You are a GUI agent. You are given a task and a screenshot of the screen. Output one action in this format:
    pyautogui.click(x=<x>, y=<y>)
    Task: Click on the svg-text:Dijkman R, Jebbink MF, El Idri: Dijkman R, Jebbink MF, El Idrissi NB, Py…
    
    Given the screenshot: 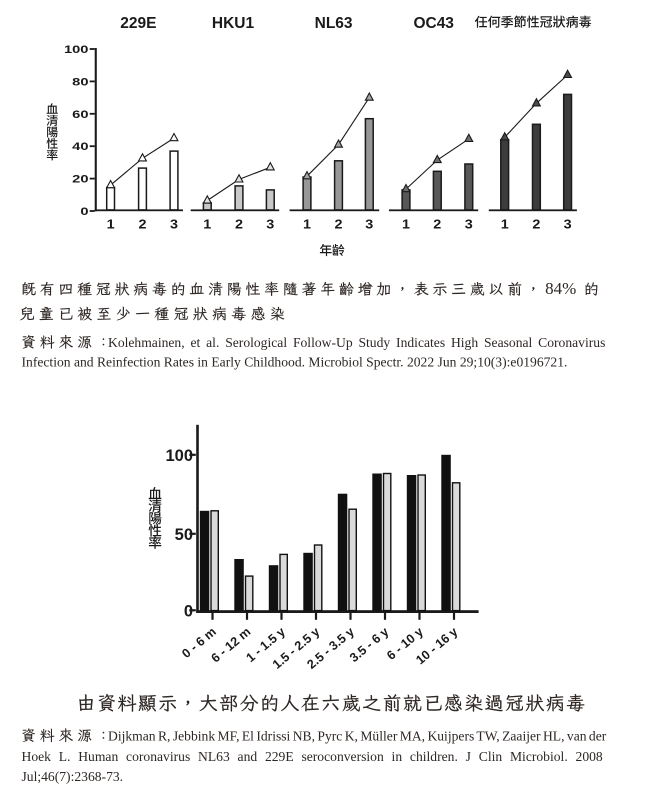 What is the action you would take?
    pyautogui.click(x=357, y=736)
    